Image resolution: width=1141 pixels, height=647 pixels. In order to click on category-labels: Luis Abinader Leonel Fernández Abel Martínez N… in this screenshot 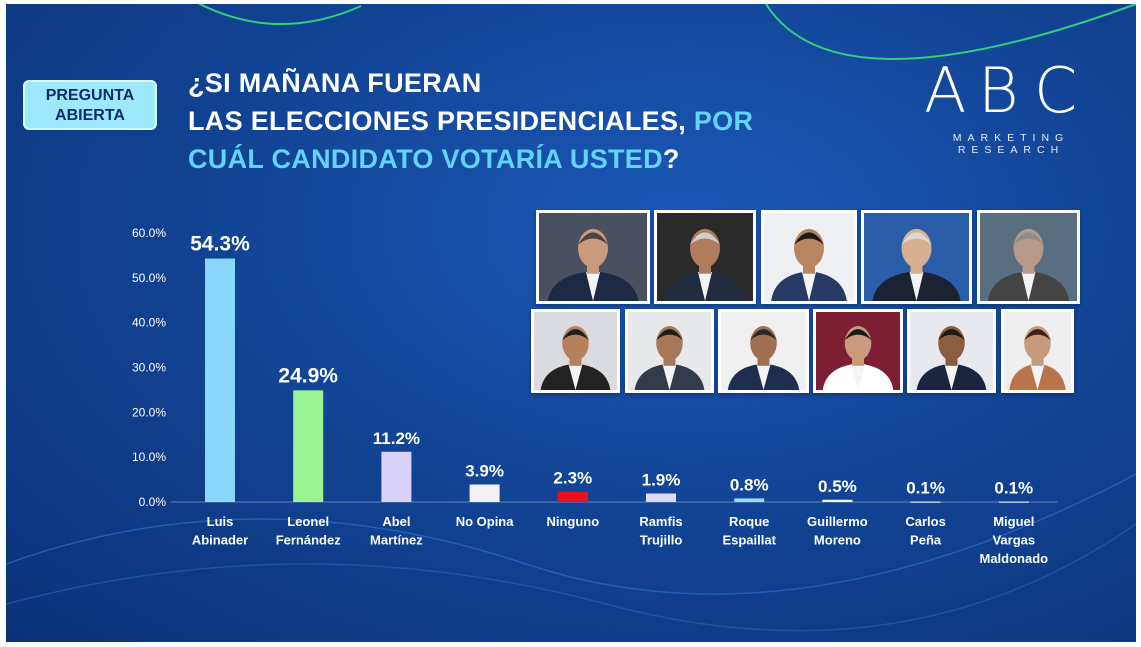, I will do `click(620, 540)`.